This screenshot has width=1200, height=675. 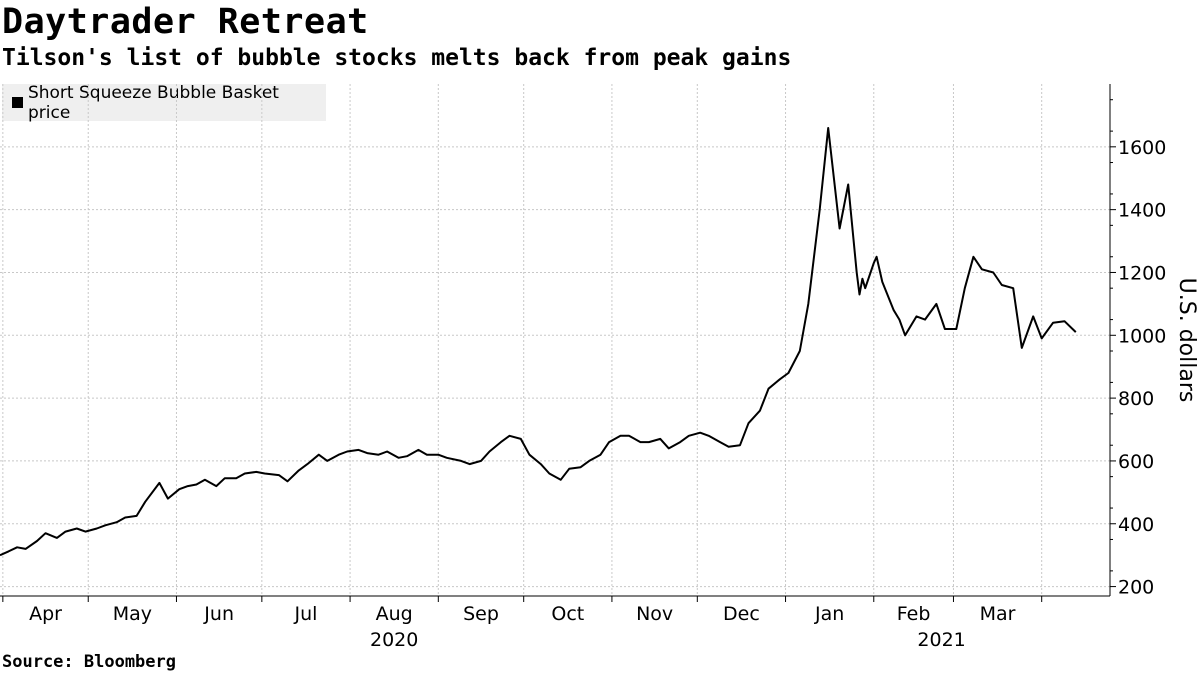 What do you see at coordinates (1136, 525) in the screenshot?
I see `y-tick-label: 400` at bounding box center [1136, 525].